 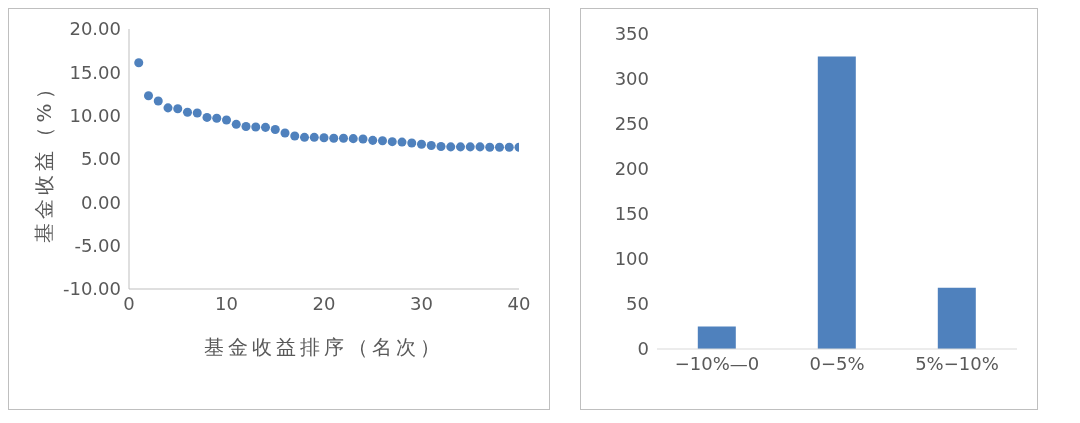 I want to click on y-tick-label: 300, so click(x=631, y=79).